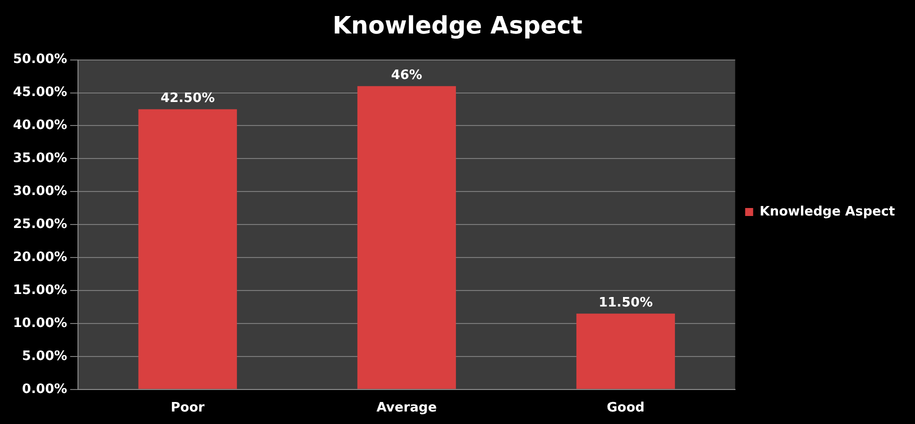  What do you see at coordinates (828, 212) in the screenshot?
I see `legend-label: Knowledge Aspect` at bounding box center [828, 212].